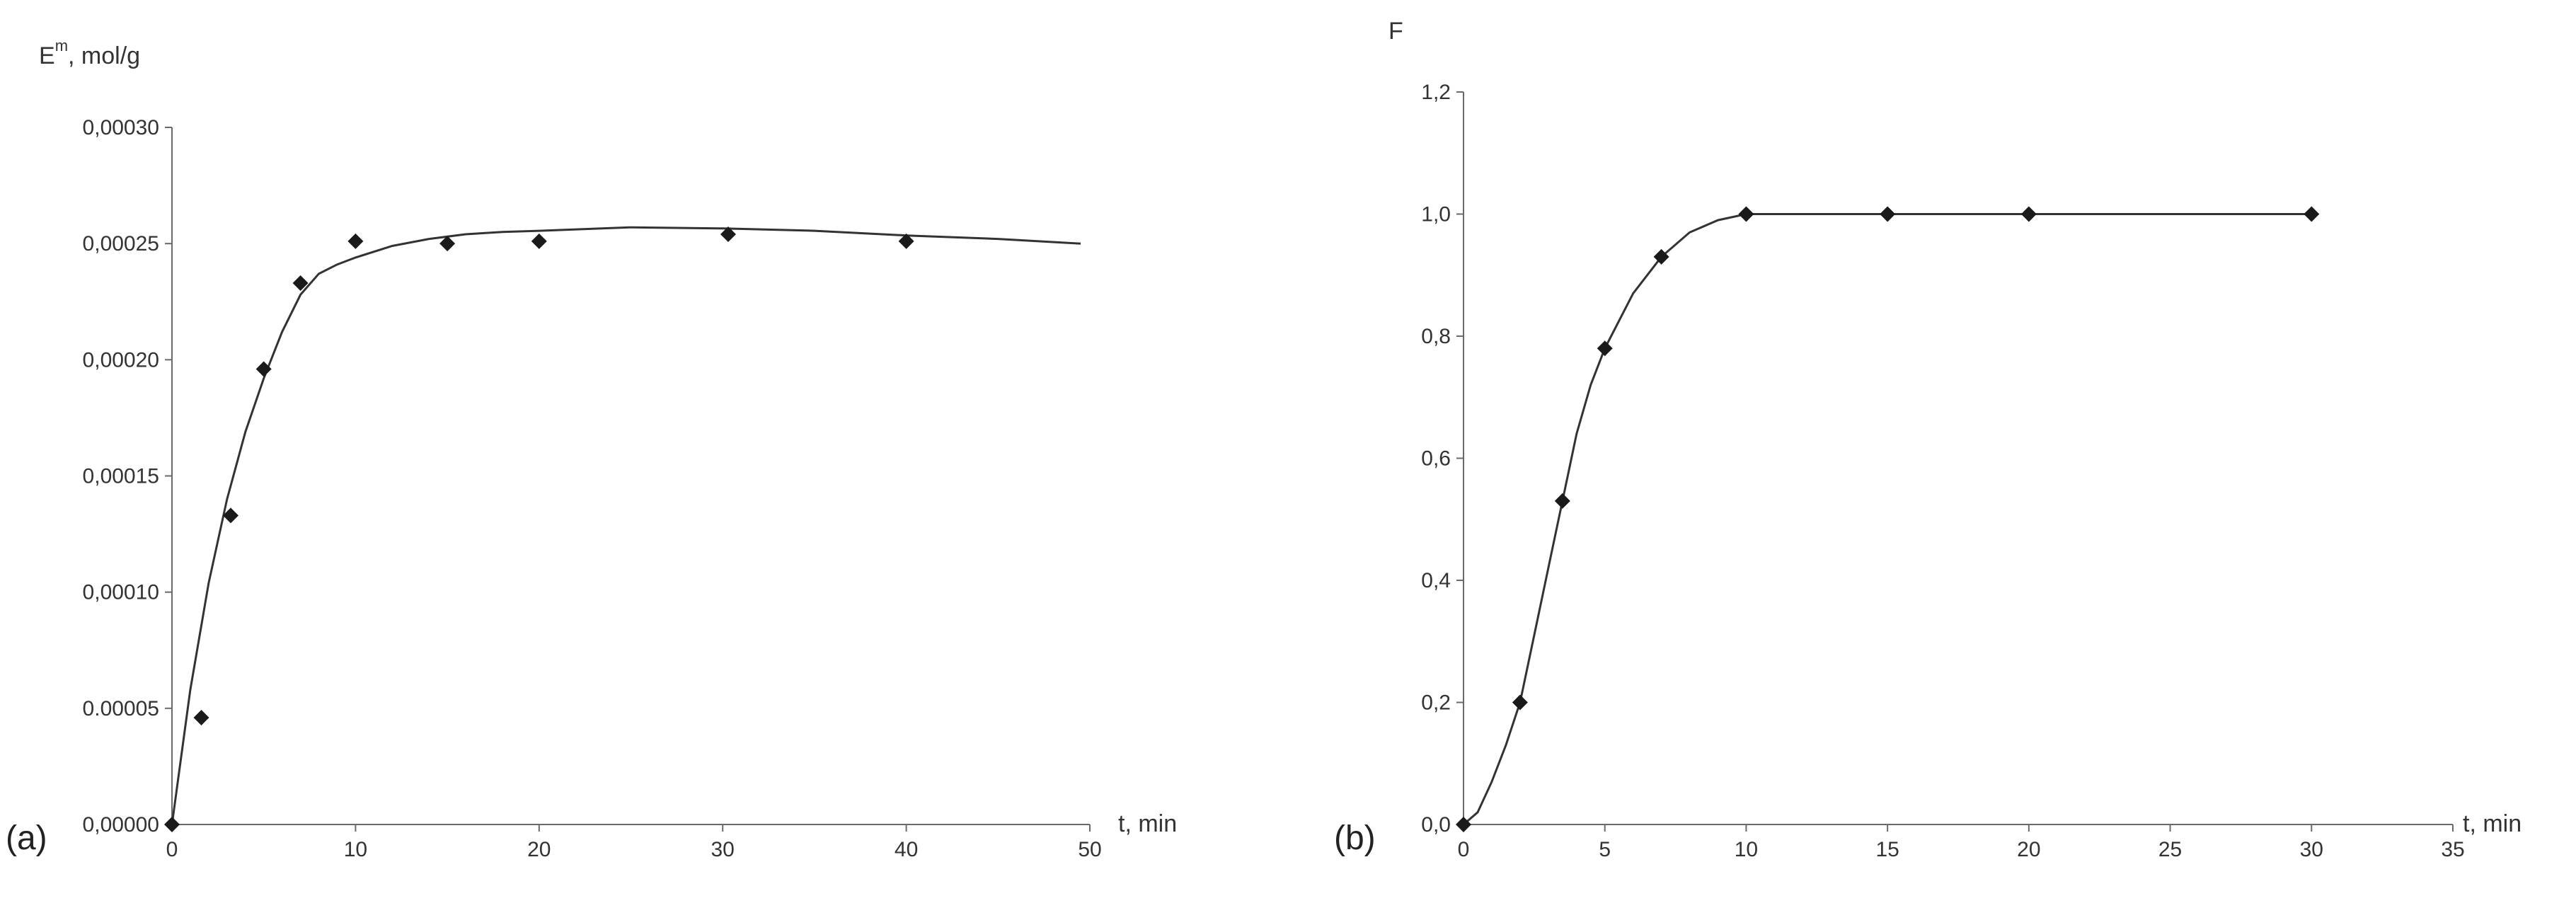  I want to click on x-tick-label: 25, so click(2170, 849).